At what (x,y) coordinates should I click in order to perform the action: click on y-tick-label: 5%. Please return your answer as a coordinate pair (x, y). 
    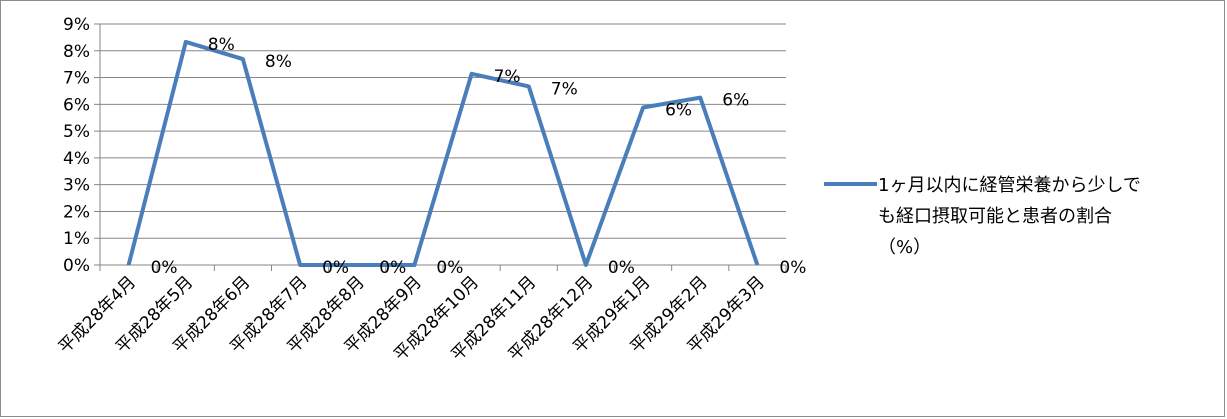
    Looking at the image, I should click on (76, 132).